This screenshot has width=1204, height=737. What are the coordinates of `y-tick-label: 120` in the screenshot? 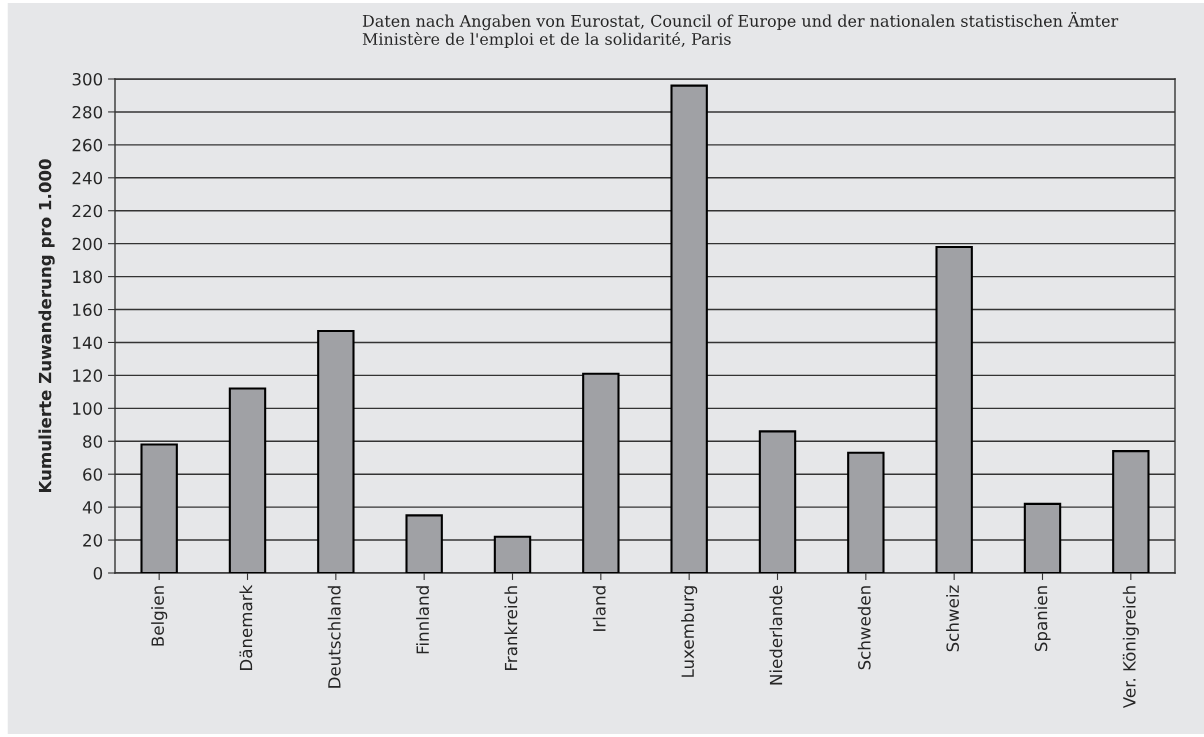 It's located at (88, 375).